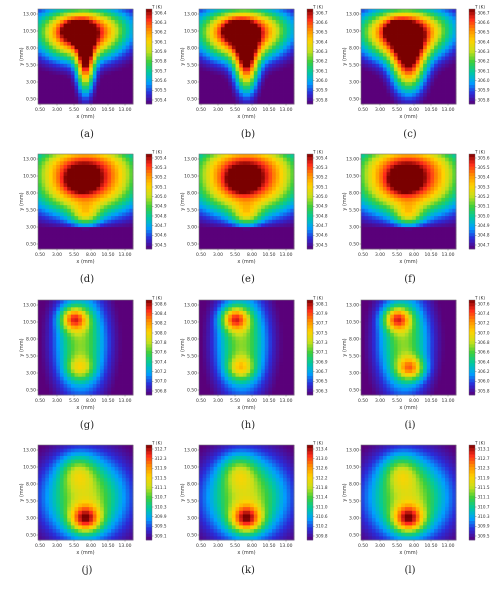 The width and height of the screenshot is (500, 589). Describe the element at coordinates (484, 235) in the screenshot. I see `colorbar-tick-label: 304.8` at that location.